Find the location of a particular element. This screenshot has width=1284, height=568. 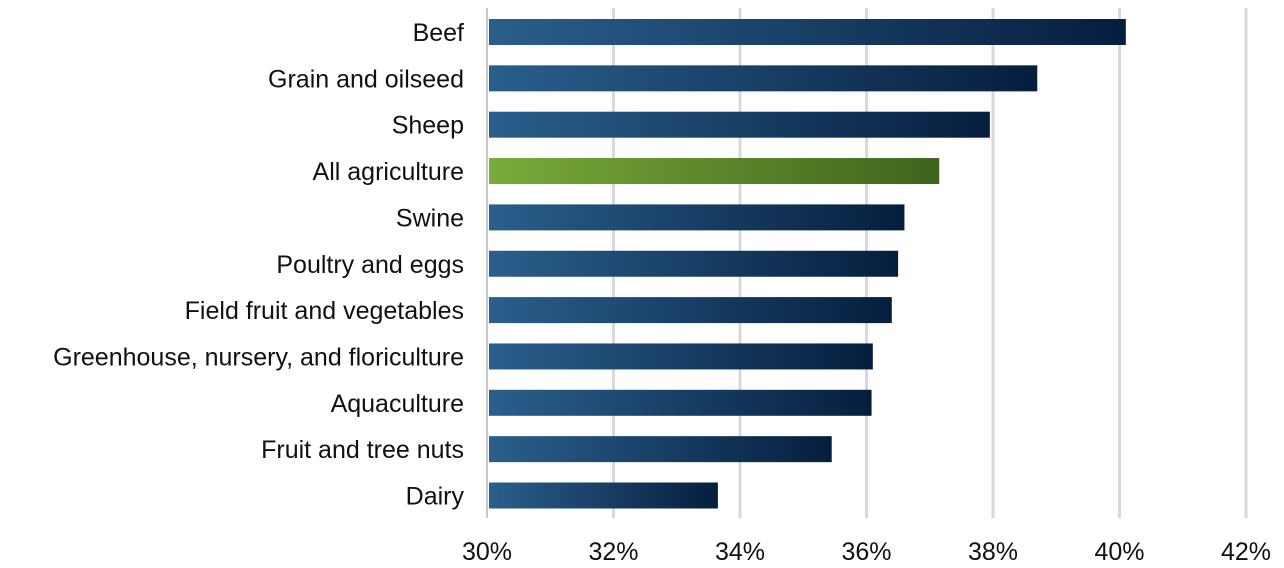

x-tick-label: 30% is located at coordinates (487, 552).